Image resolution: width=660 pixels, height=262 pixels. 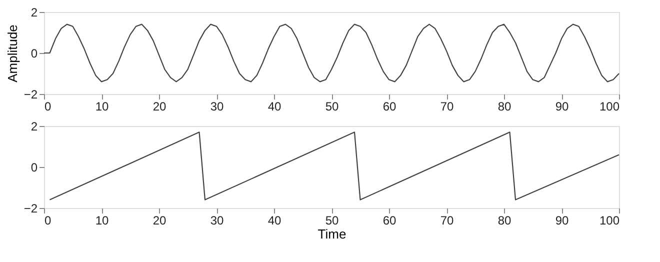 What do you see at coordinates (12, 53) in the screenshot?
I see `y-axis-title: Amplitude` at bounding box center [12, 53].